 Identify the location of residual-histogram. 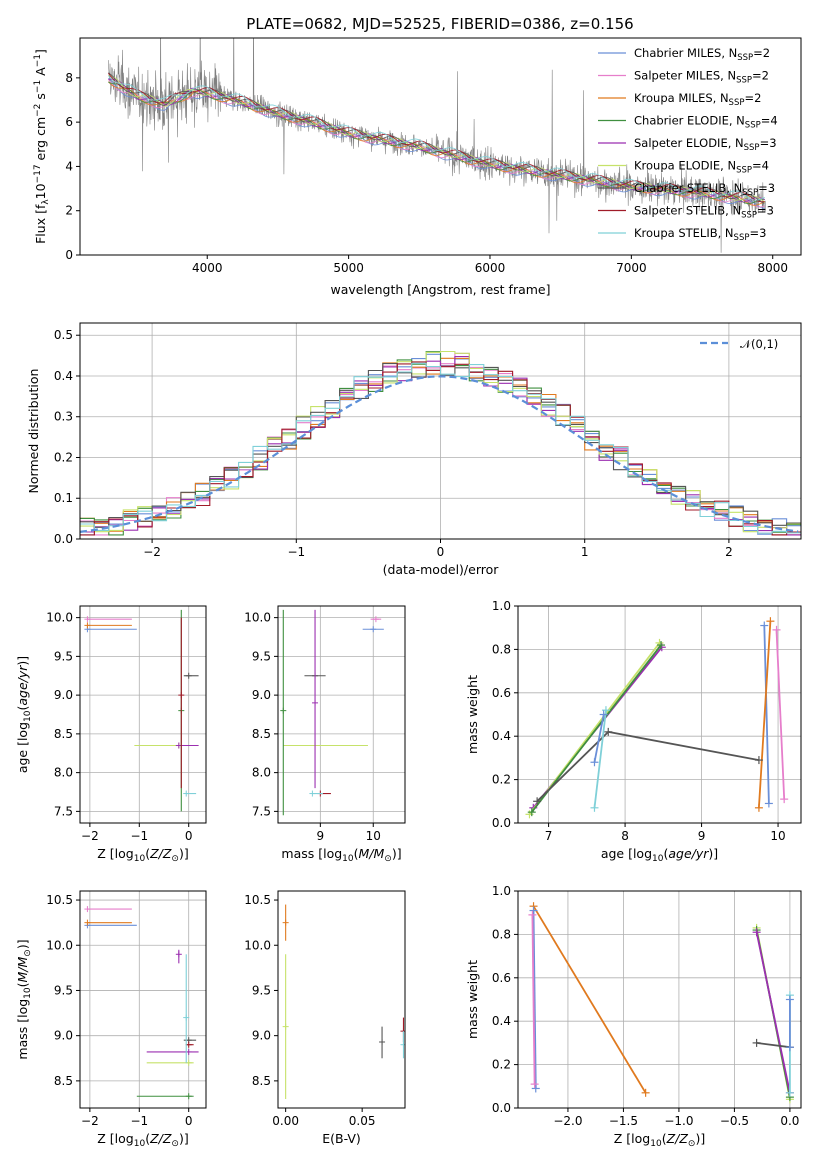
(440, 443).